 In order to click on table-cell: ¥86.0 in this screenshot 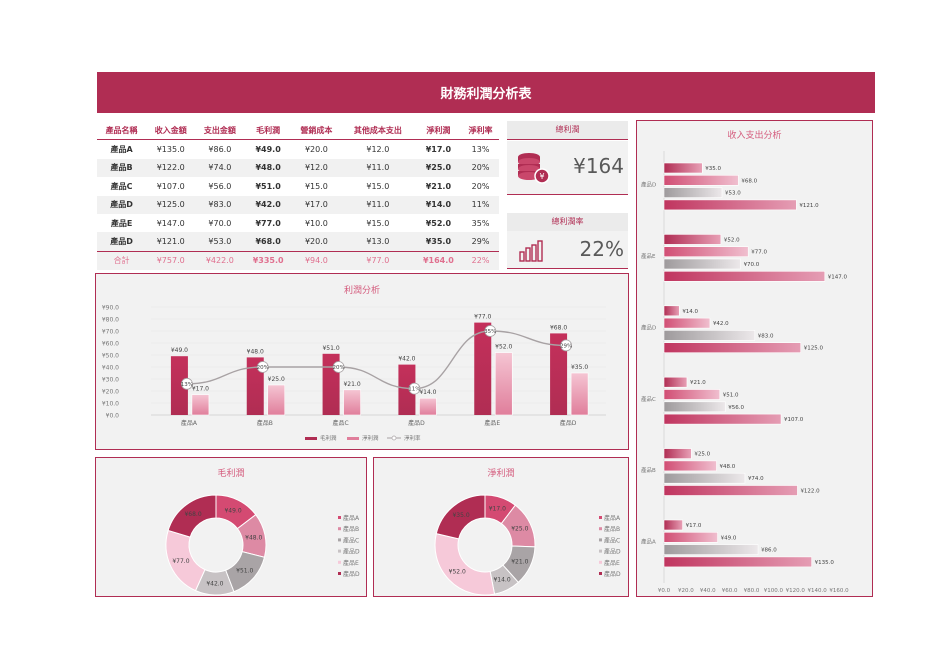, I will do `click(220, 150)`.